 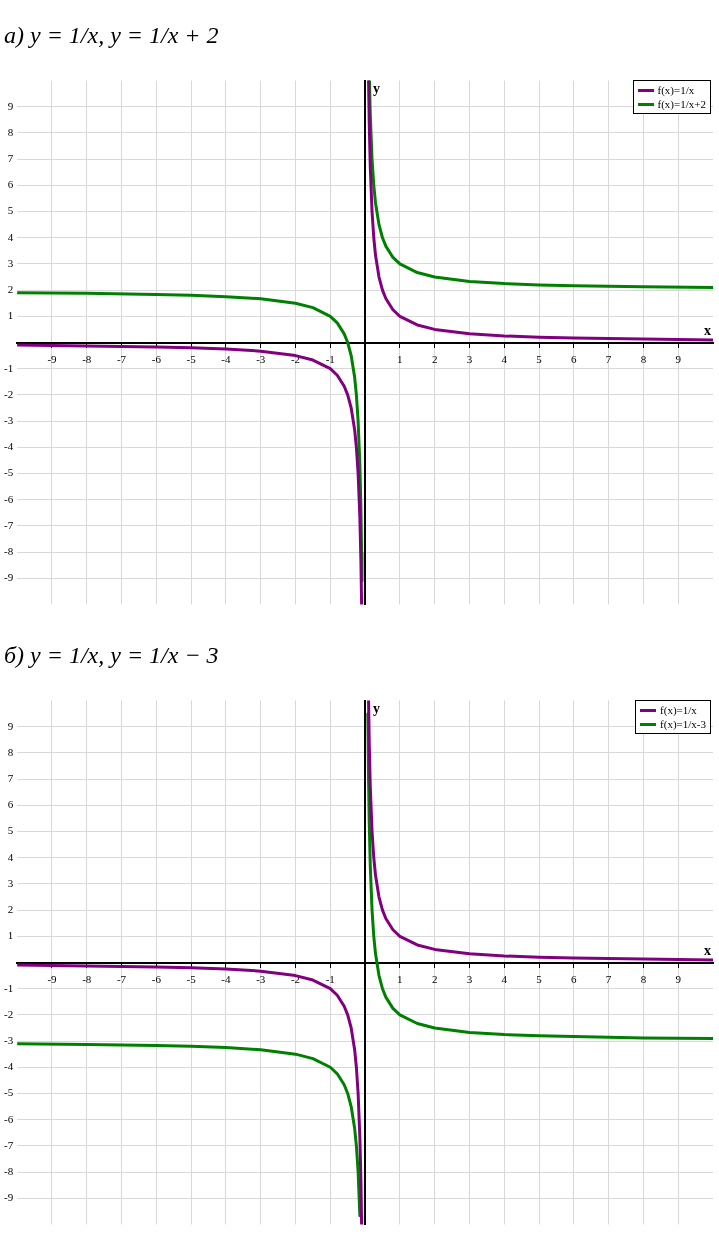 What do you see at coordinates (111, 655) in the screenshot?
I see `chart-title: б) y = 1/x, y = 1/x − 3` at bounding box center [111, 655].